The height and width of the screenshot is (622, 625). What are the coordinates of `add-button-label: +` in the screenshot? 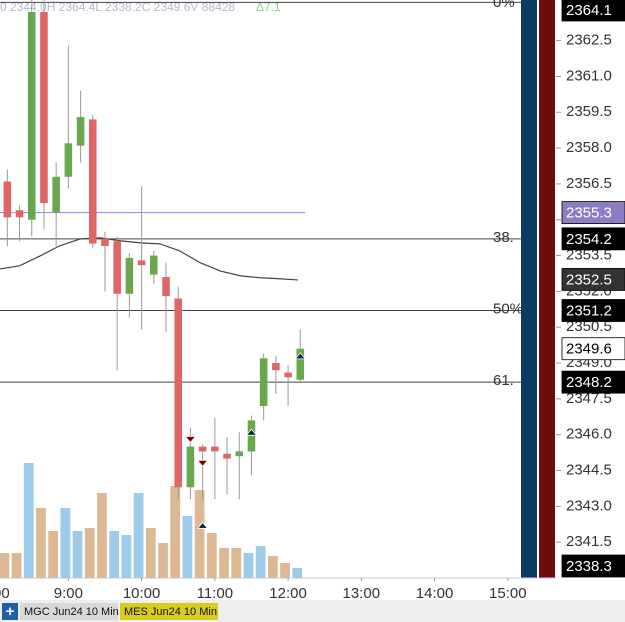 It's located at (10, 611).